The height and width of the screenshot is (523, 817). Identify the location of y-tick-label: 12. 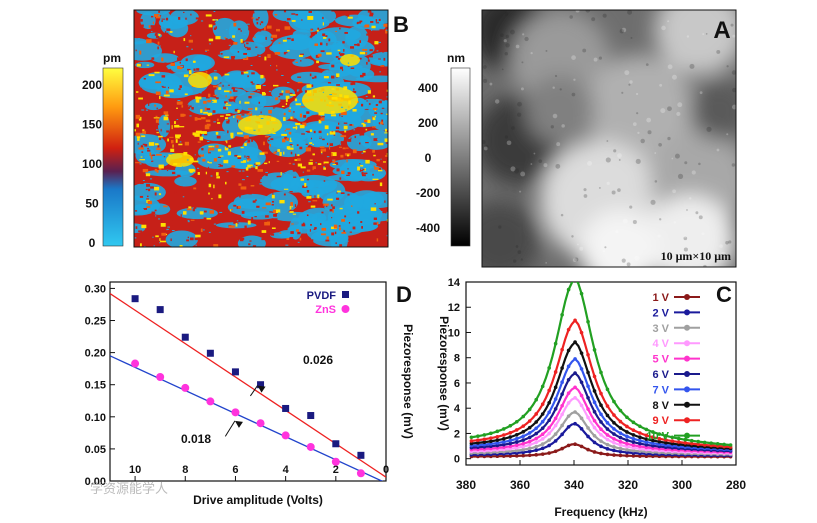
(454, 308).